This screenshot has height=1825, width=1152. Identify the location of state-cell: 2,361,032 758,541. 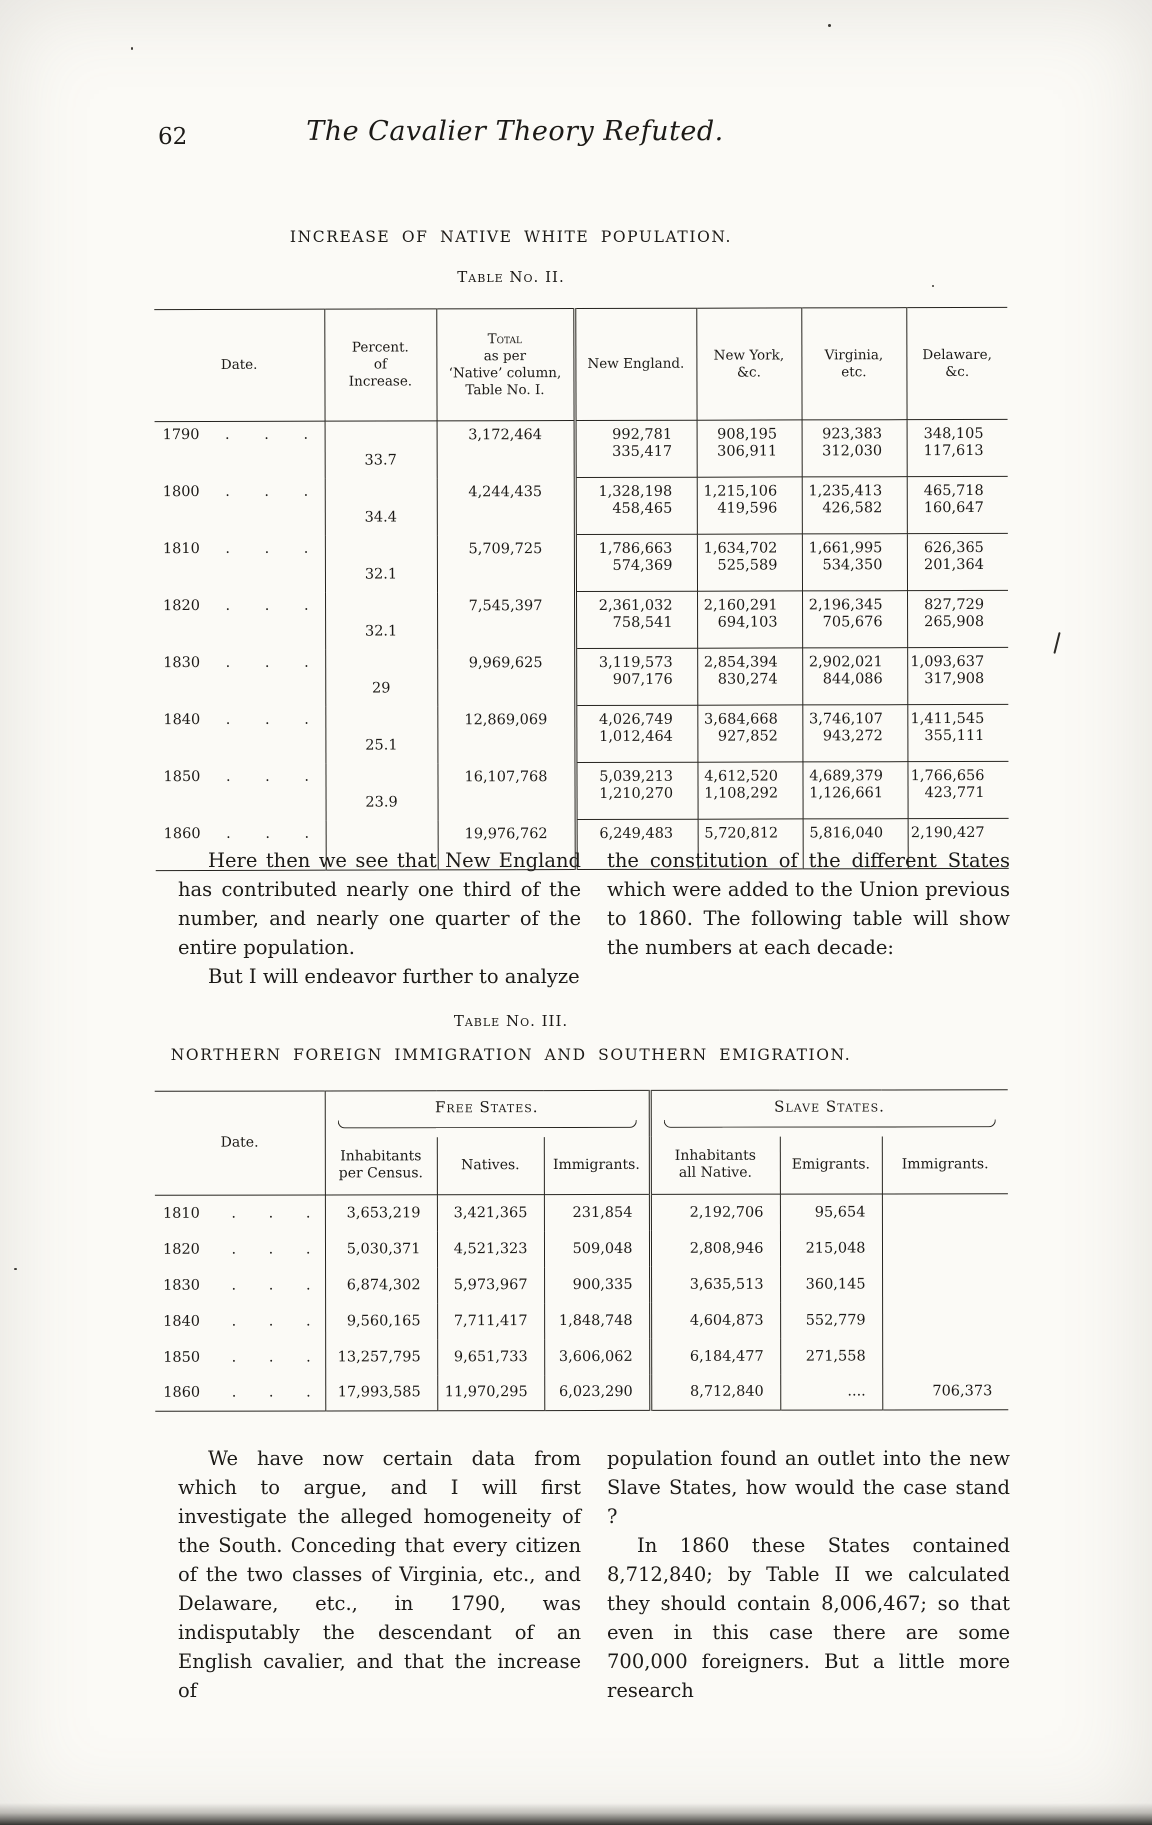
(636, 620).